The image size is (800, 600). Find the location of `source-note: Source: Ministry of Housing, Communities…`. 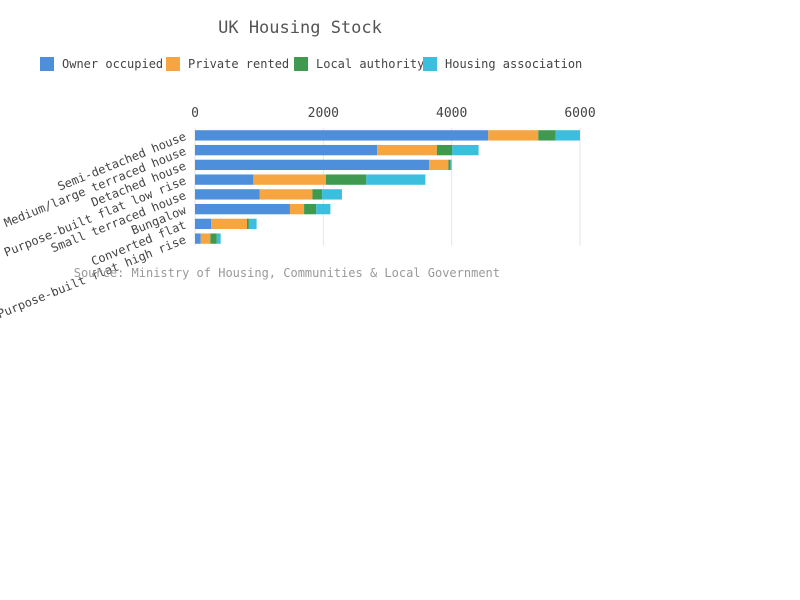

source-note: Source: Ministry of Housing, Communities… is located at coordinates (287, 273).